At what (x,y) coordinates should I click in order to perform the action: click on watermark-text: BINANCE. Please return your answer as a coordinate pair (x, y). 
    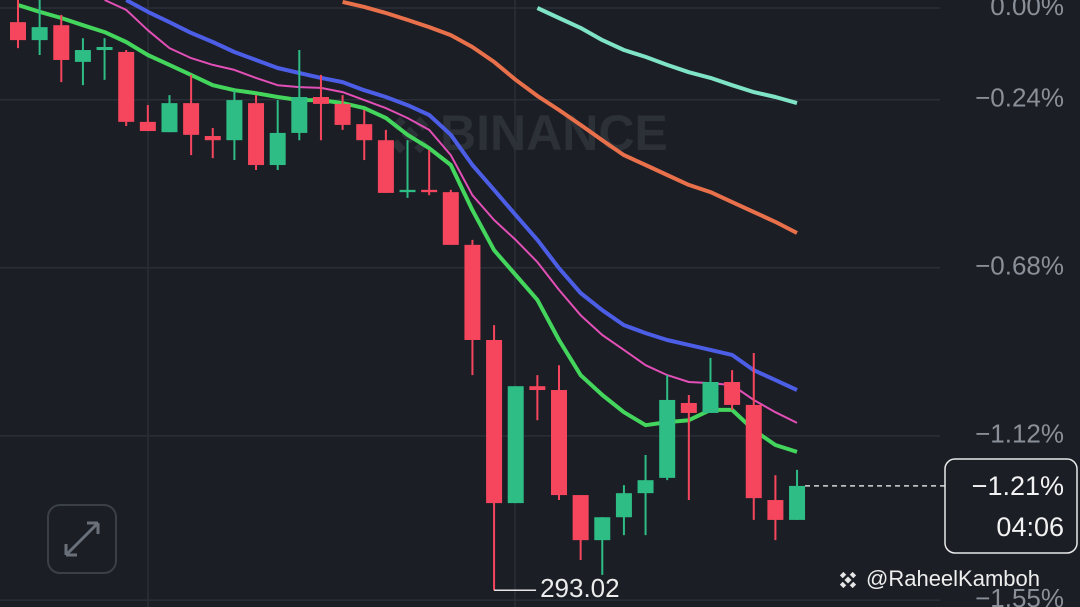
    Looking at the image, I should click on (554, 133).